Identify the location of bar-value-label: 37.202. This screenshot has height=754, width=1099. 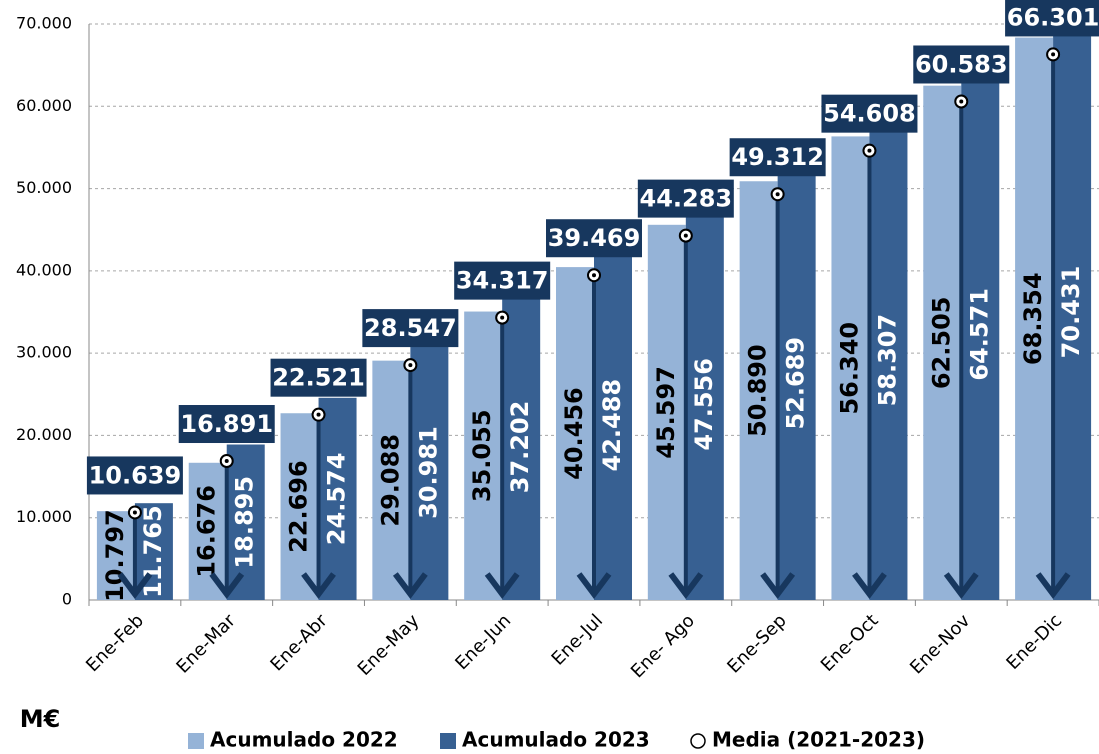
(520, 447).